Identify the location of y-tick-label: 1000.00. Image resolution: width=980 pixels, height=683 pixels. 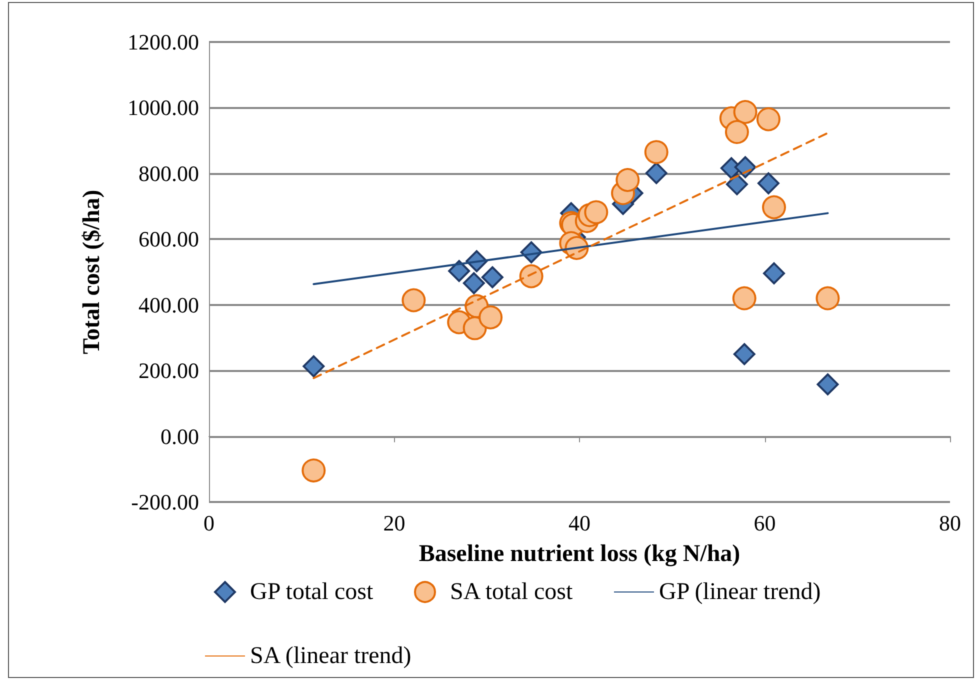
(163, 107).